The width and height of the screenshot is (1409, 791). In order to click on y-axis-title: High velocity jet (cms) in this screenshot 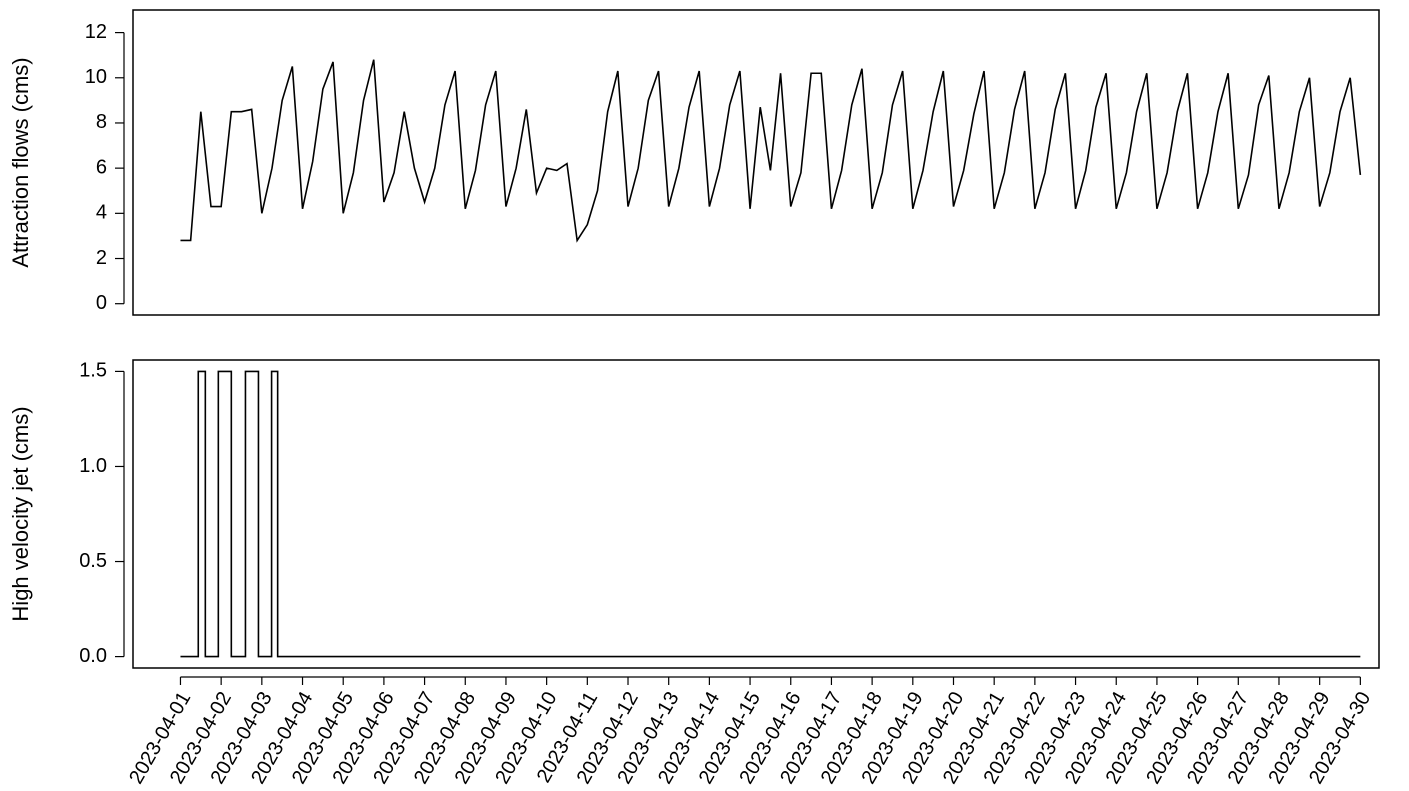, I will do `click(20, 513)`.